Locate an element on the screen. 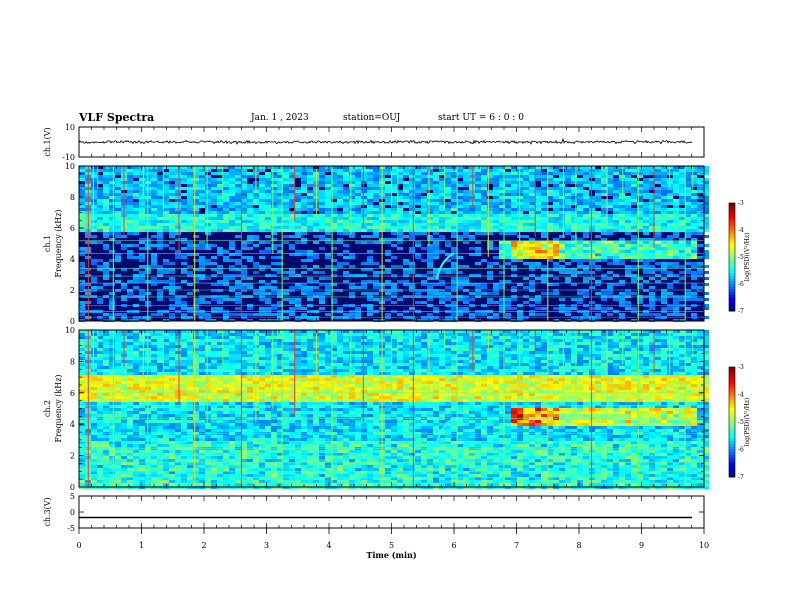 This screenshot has width=792, height=612. x-tick-label: 1 is located at coordinates (141, 545).